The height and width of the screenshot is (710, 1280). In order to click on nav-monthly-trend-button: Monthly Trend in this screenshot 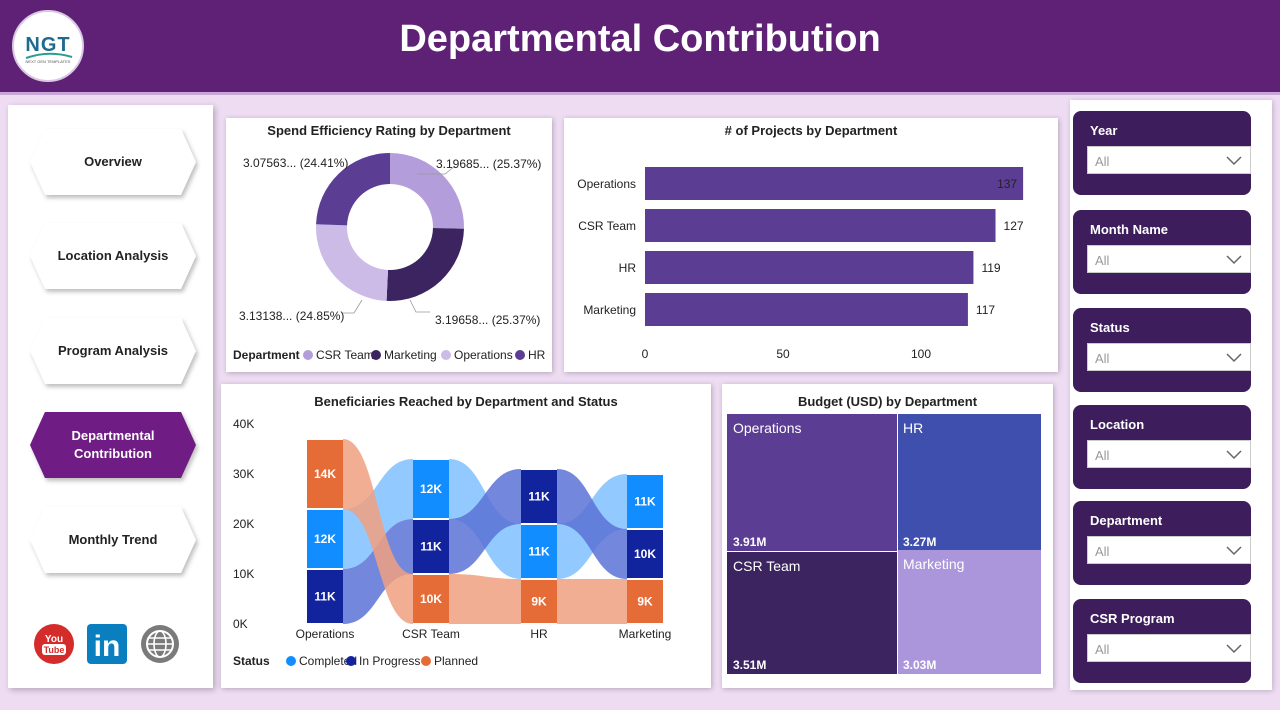, I will do `click(113, 540)`.